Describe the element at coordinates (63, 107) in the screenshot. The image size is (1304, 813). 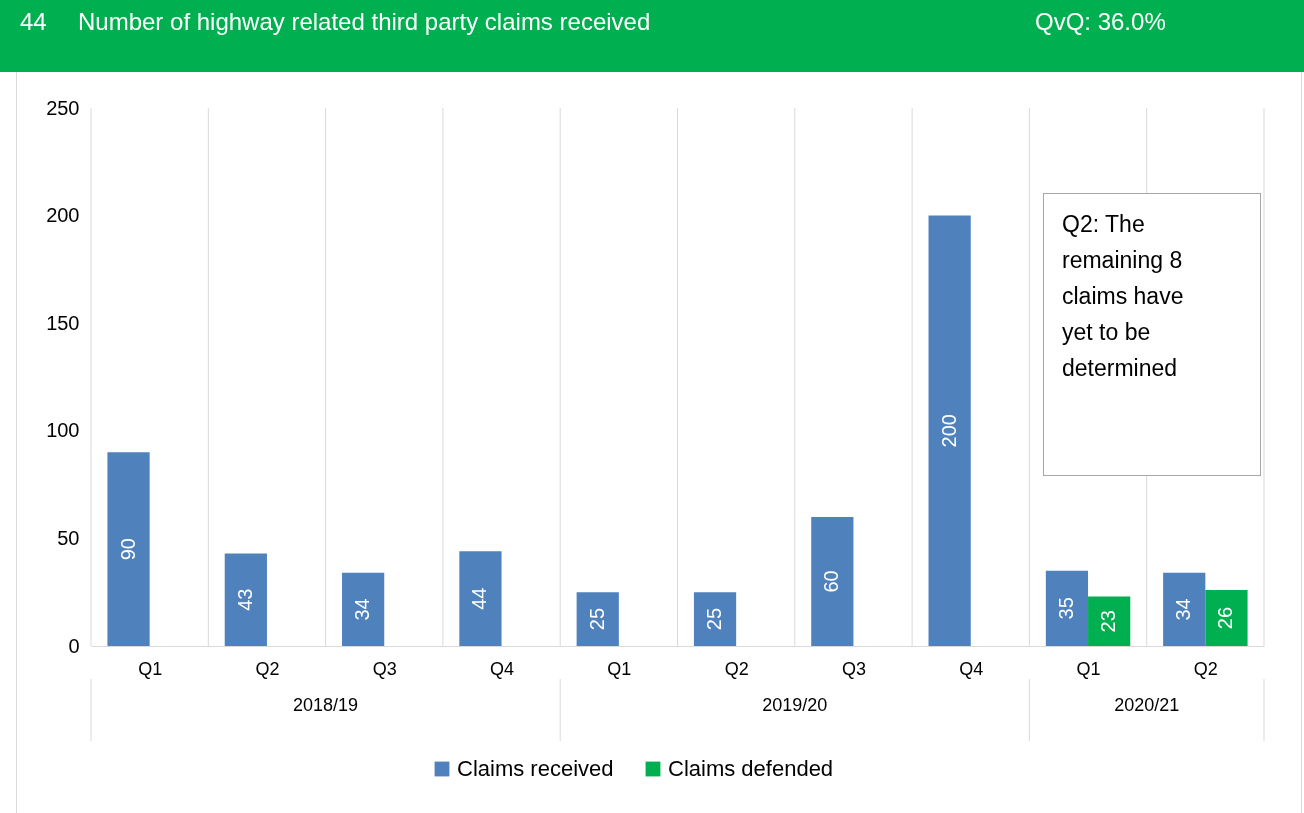
I see `y-tick-label: 250` at that location.